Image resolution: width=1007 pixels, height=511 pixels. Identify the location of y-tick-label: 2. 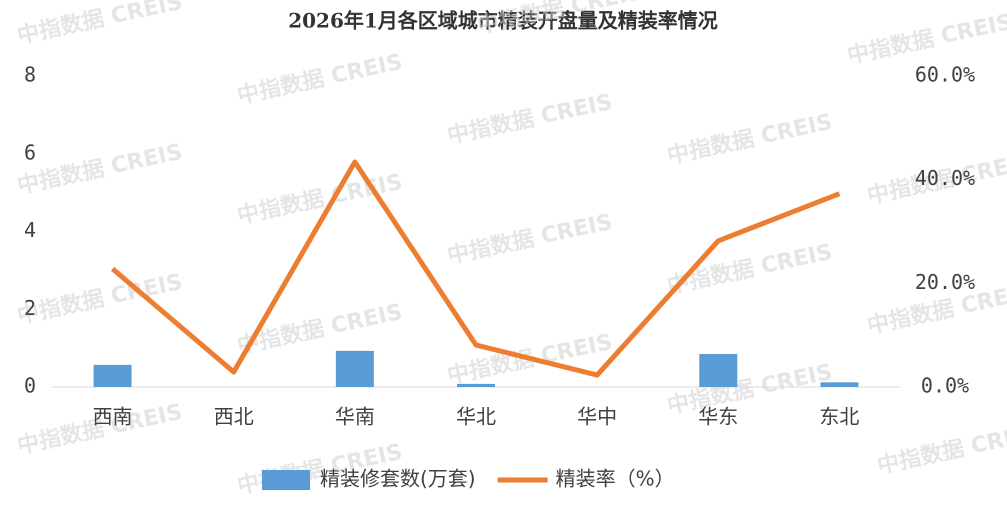
(30, 308).